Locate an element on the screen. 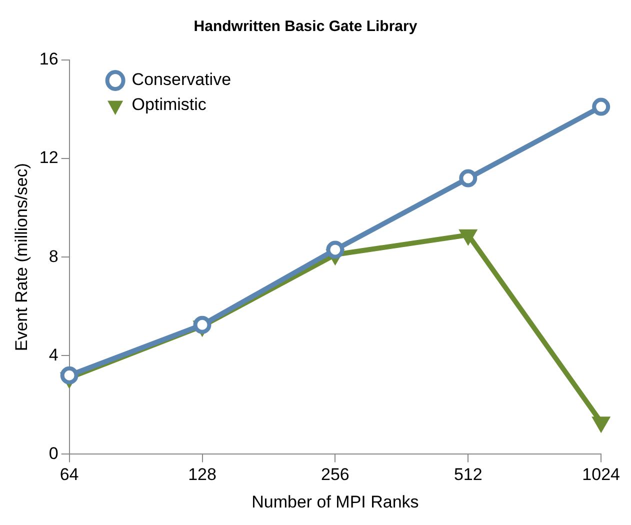 The width and height of the screenshot is (631, 525). y-tick-label: 4 is located at coordinates (53, 354).